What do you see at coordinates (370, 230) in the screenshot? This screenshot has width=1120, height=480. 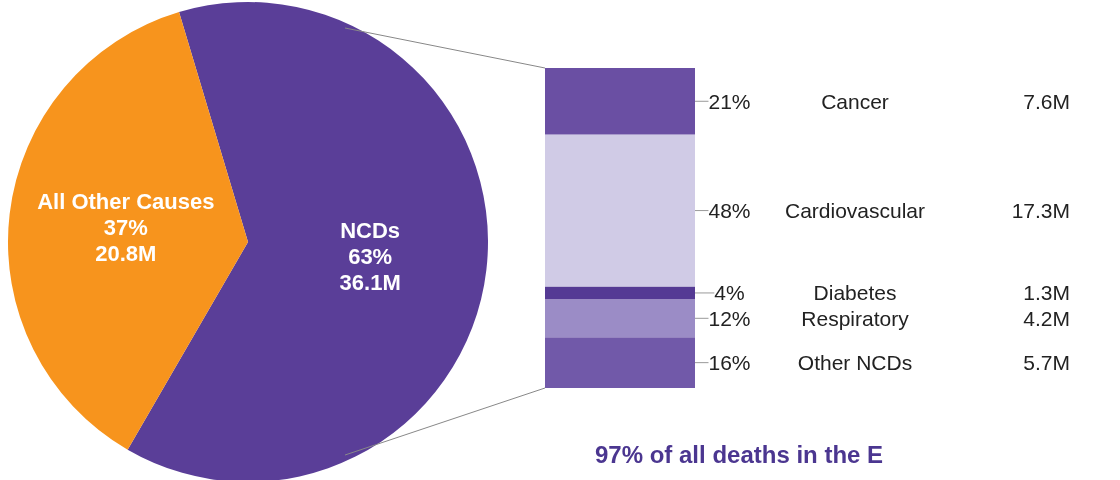 I see `slice-label: NCDs` at bounding box center [370, 230].